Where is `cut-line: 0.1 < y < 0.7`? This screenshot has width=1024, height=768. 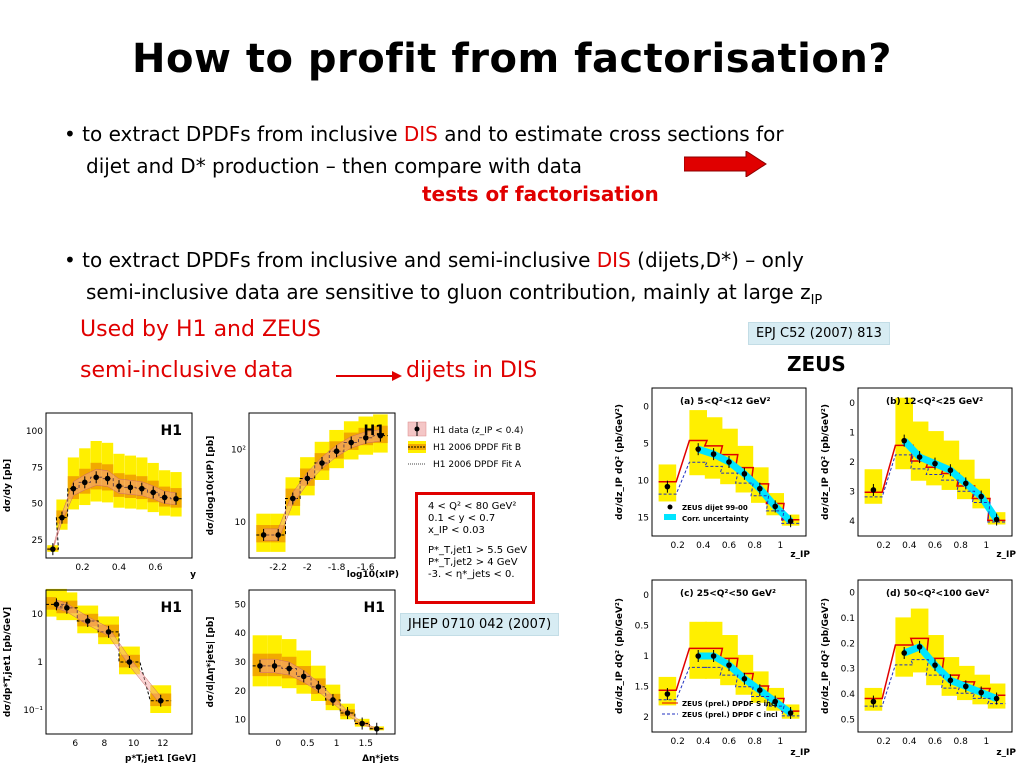 cut-line: 0.1 < y < 0.7 is located at coordinates (462, 518).